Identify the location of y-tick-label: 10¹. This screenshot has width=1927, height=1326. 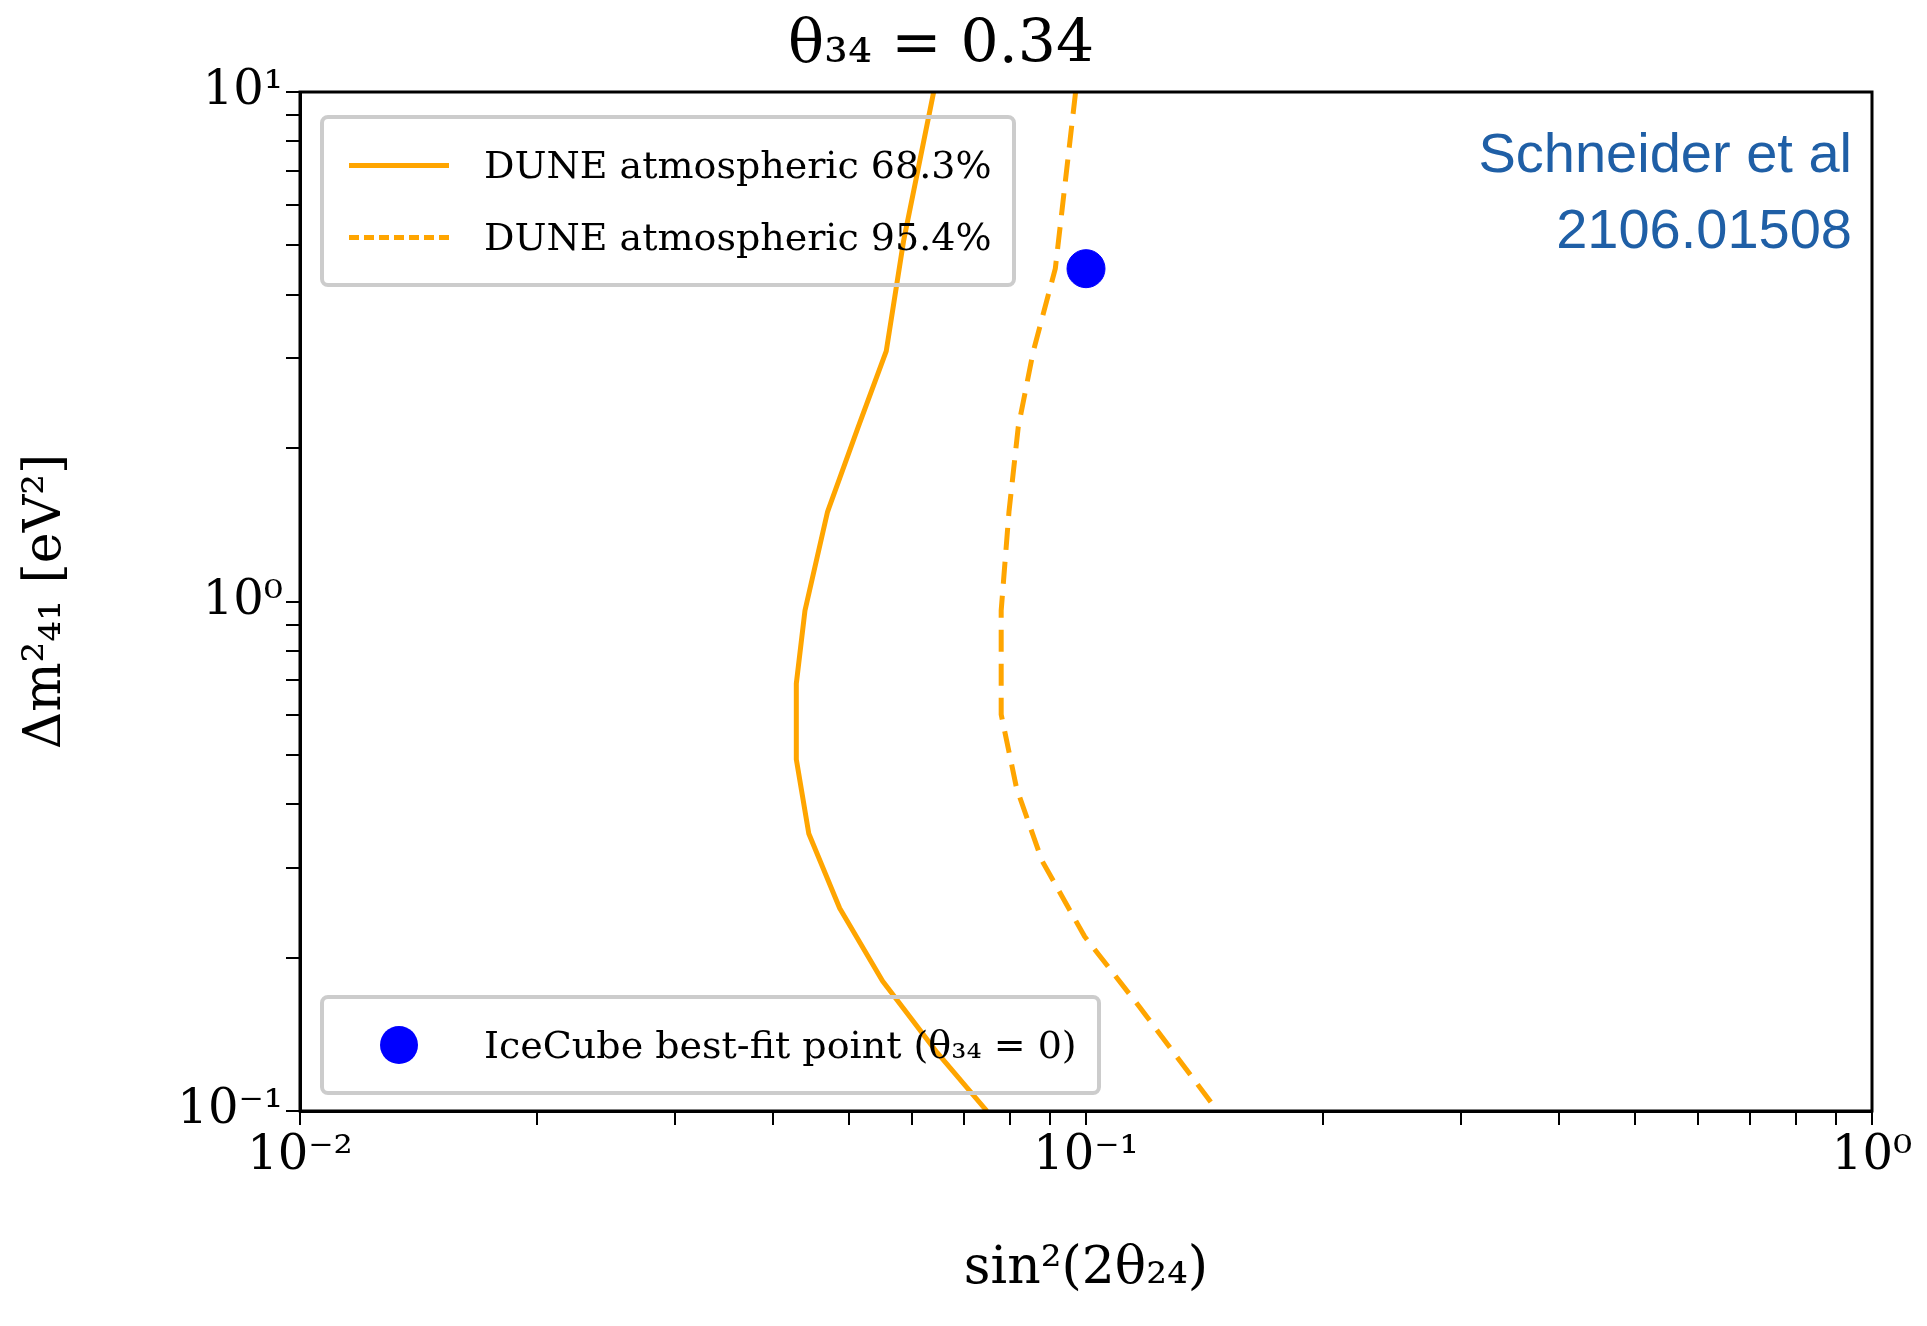
(242, 87).